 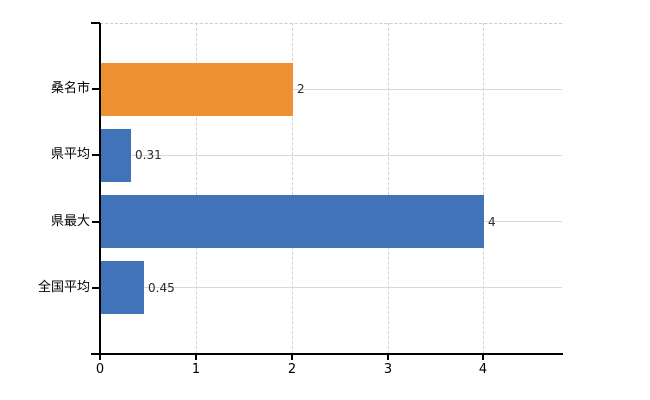 I want to click on category-label: 県最大, so click(x=70, y=221).